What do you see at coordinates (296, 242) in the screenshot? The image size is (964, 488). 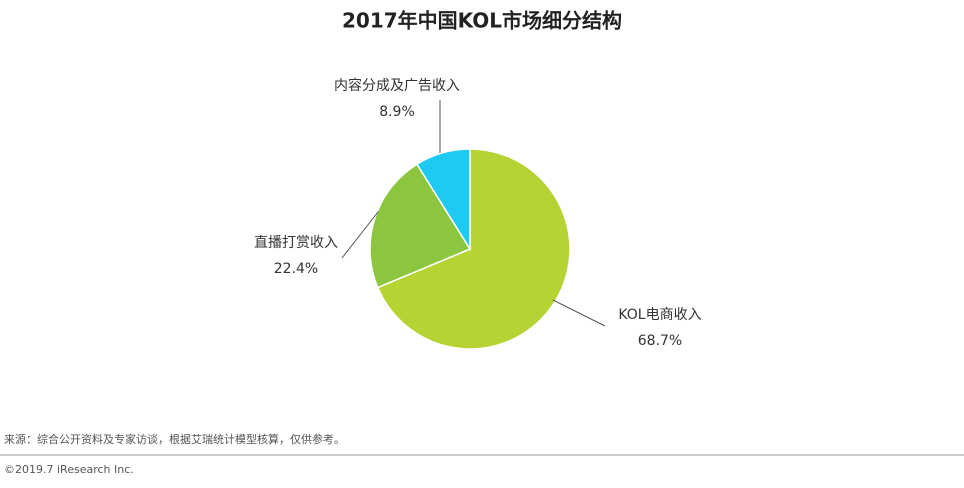 I see `slice-label: 直播打赏收入` at bounding box center [296, 242].